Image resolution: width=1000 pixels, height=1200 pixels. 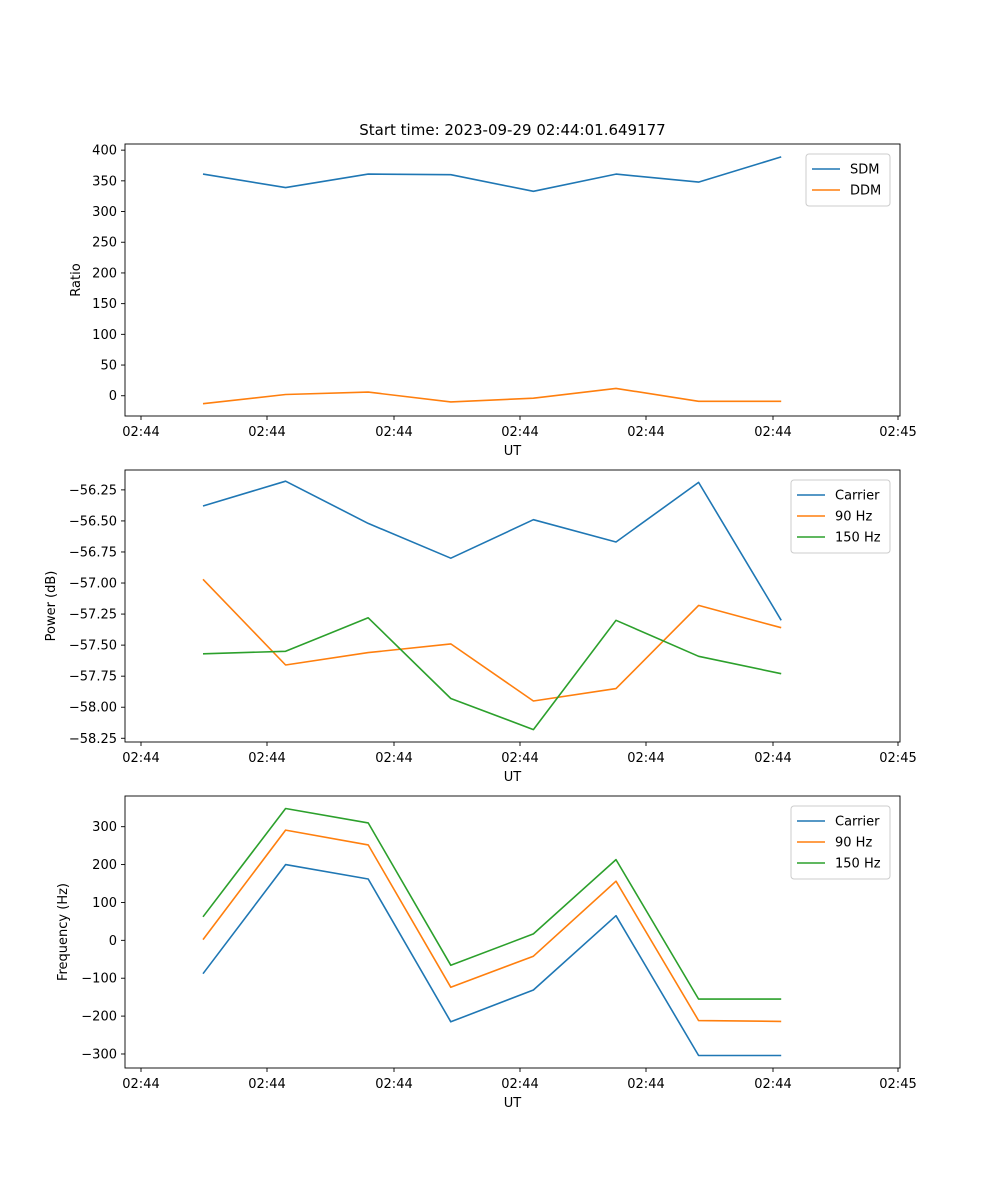 I want to click on y-tick-label: 350, so click(x=104, y=181).